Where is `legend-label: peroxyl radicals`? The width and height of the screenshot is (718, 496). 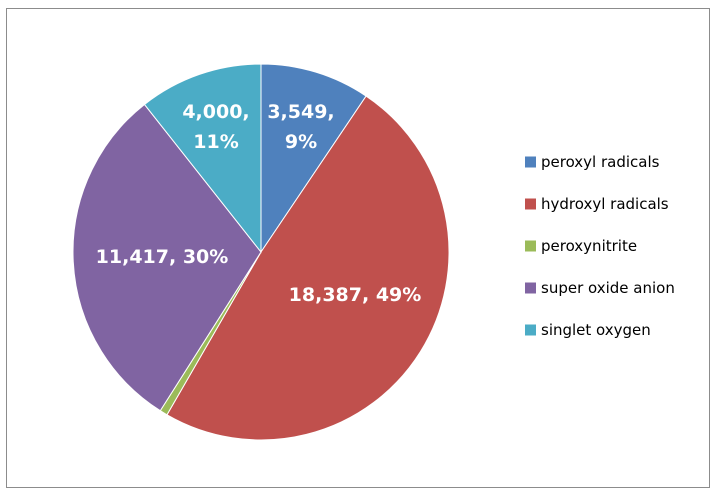
legend-label: peroxyl radicals is located at coordinates (600, 162).